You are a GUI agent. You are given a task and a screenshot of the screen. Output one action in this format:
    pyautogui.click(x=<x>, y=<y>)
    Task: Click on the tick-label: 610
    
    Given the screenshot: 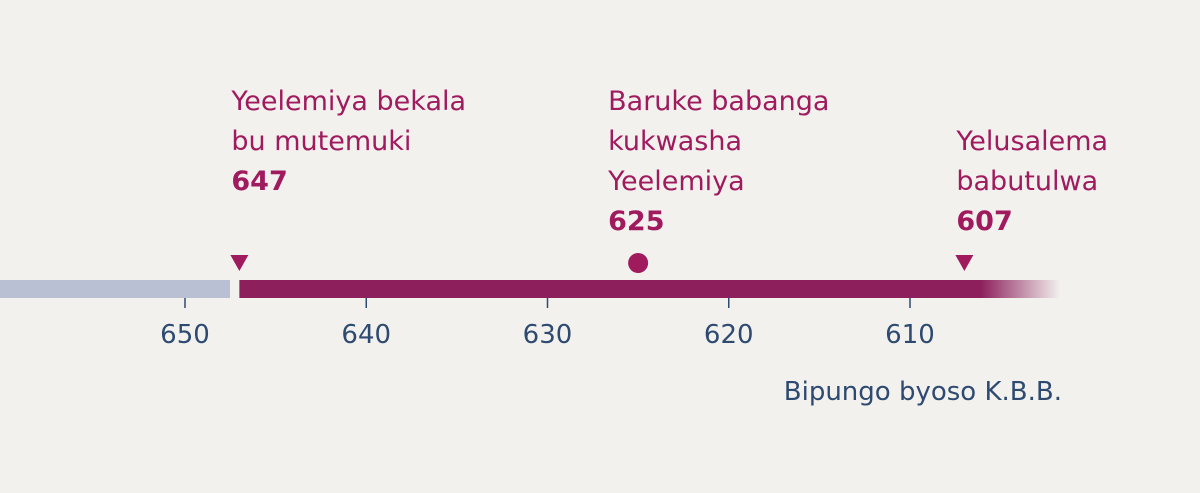 What is the action you would take?
    pyautogui.click(x=910, y=335)
    